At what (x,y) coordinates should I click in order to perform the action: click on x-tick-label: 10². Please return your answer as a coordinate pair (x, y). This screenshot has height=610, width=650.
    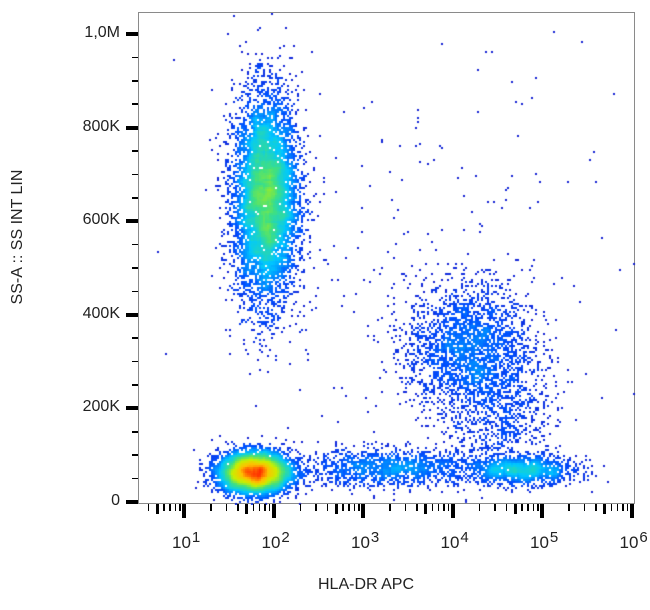
    Looking at the image, I should click on (275, 540).